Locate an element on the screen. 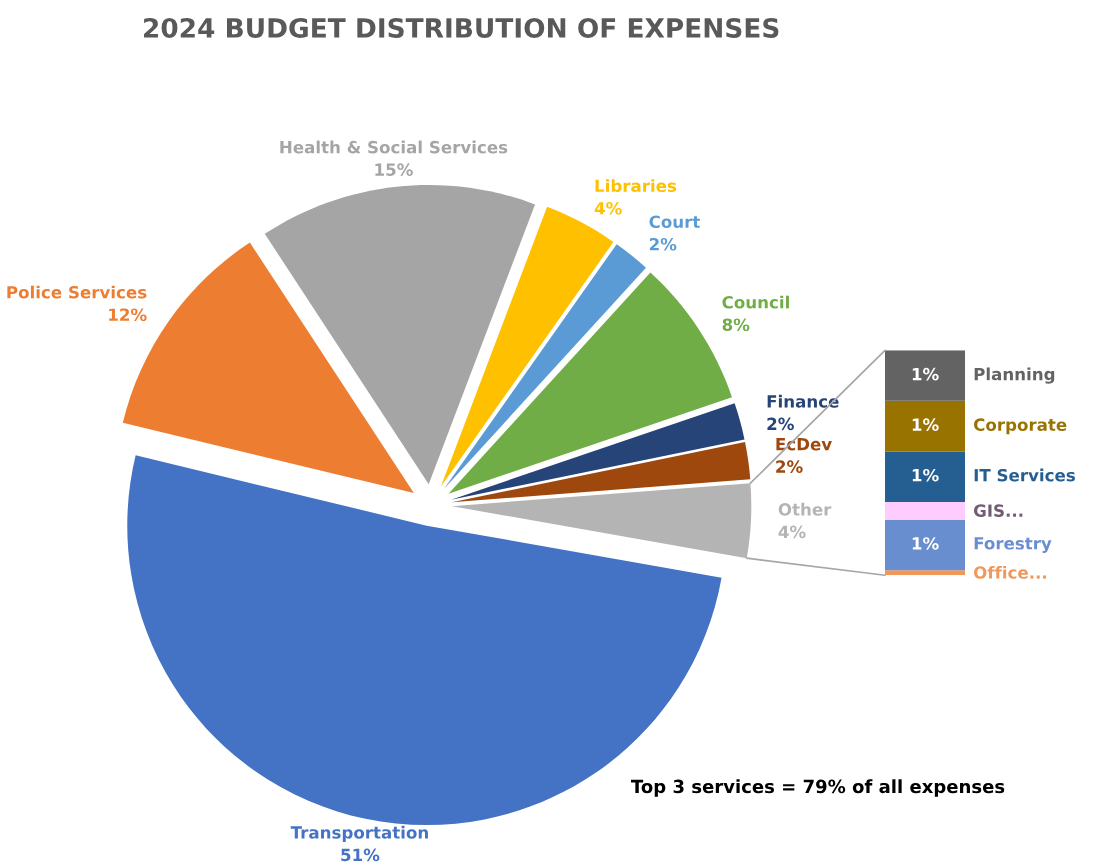  slice-label: Finance is located at coordinates (803, 401).